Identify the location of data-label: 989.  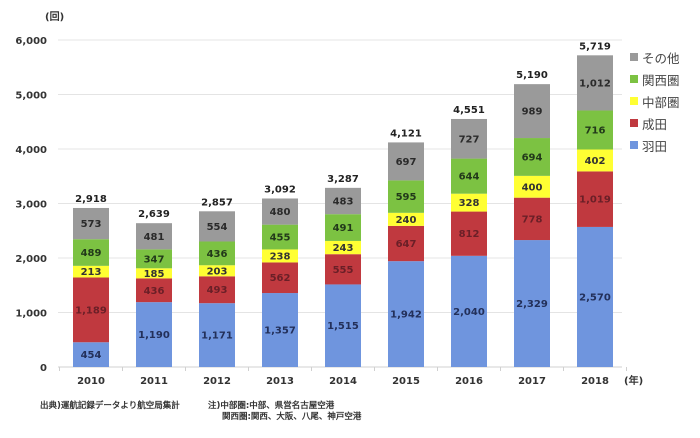
(532, 112).